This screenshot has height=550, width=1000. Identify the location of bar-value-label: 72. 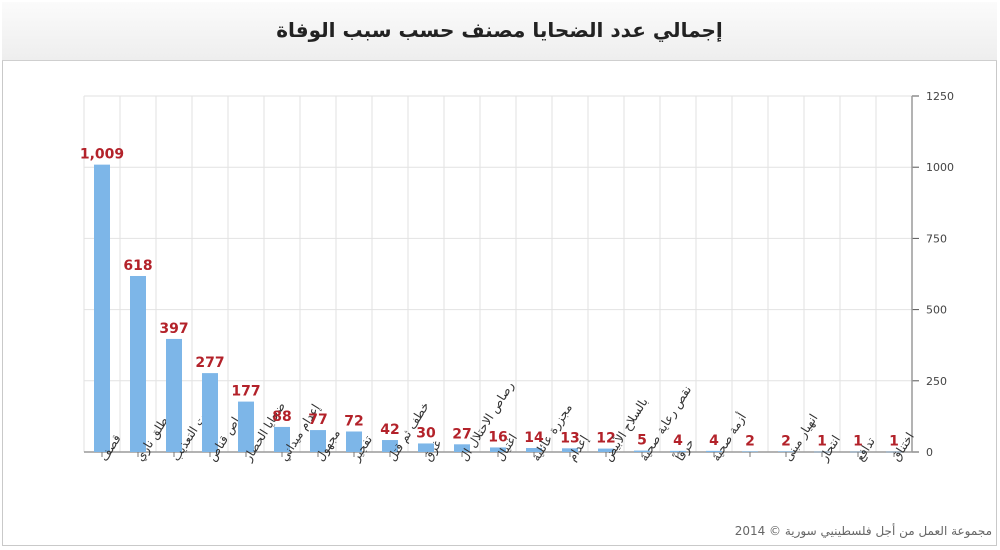
(353, 421).